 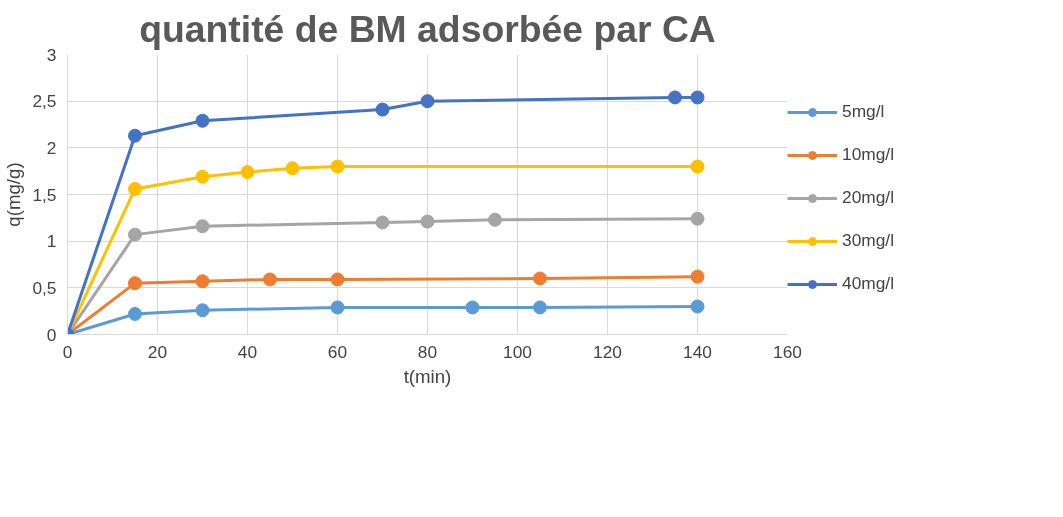 I want to click on x-tick-label: 160, so click(x=787, y=351).